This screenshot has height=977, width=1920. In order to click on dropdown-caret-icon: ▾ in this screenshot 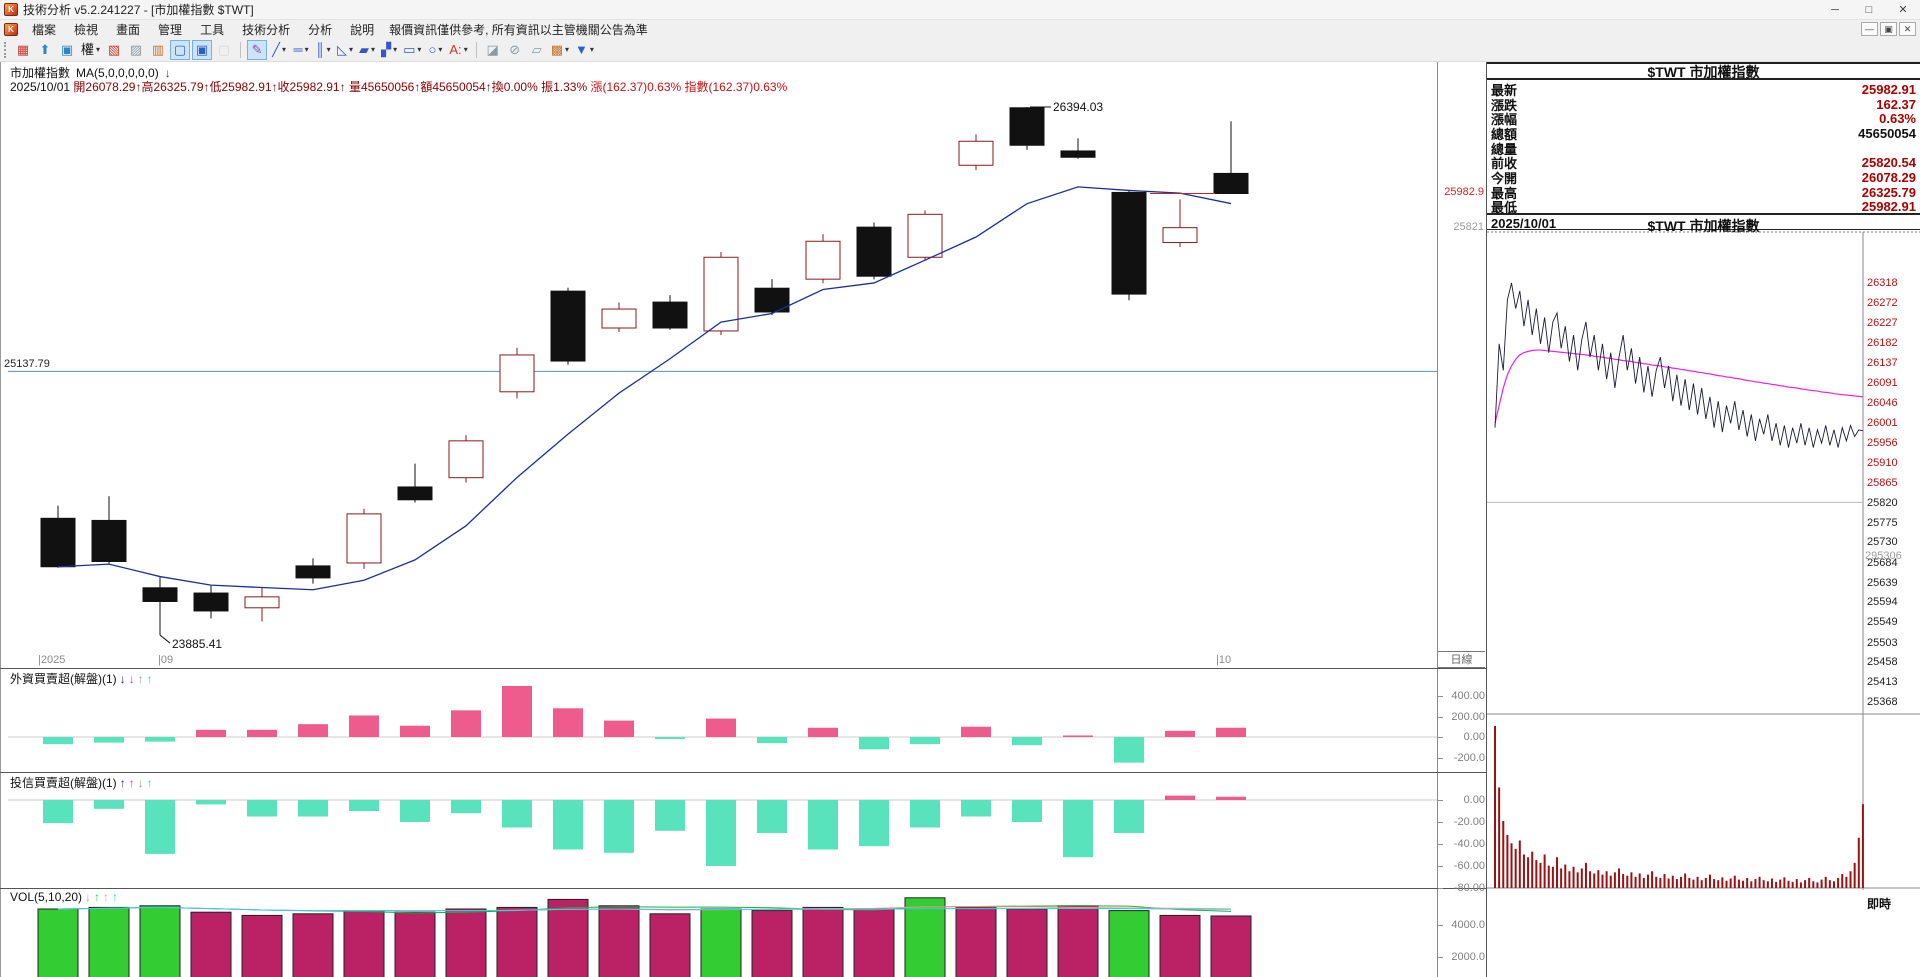, I will do `click(419, 49)`.